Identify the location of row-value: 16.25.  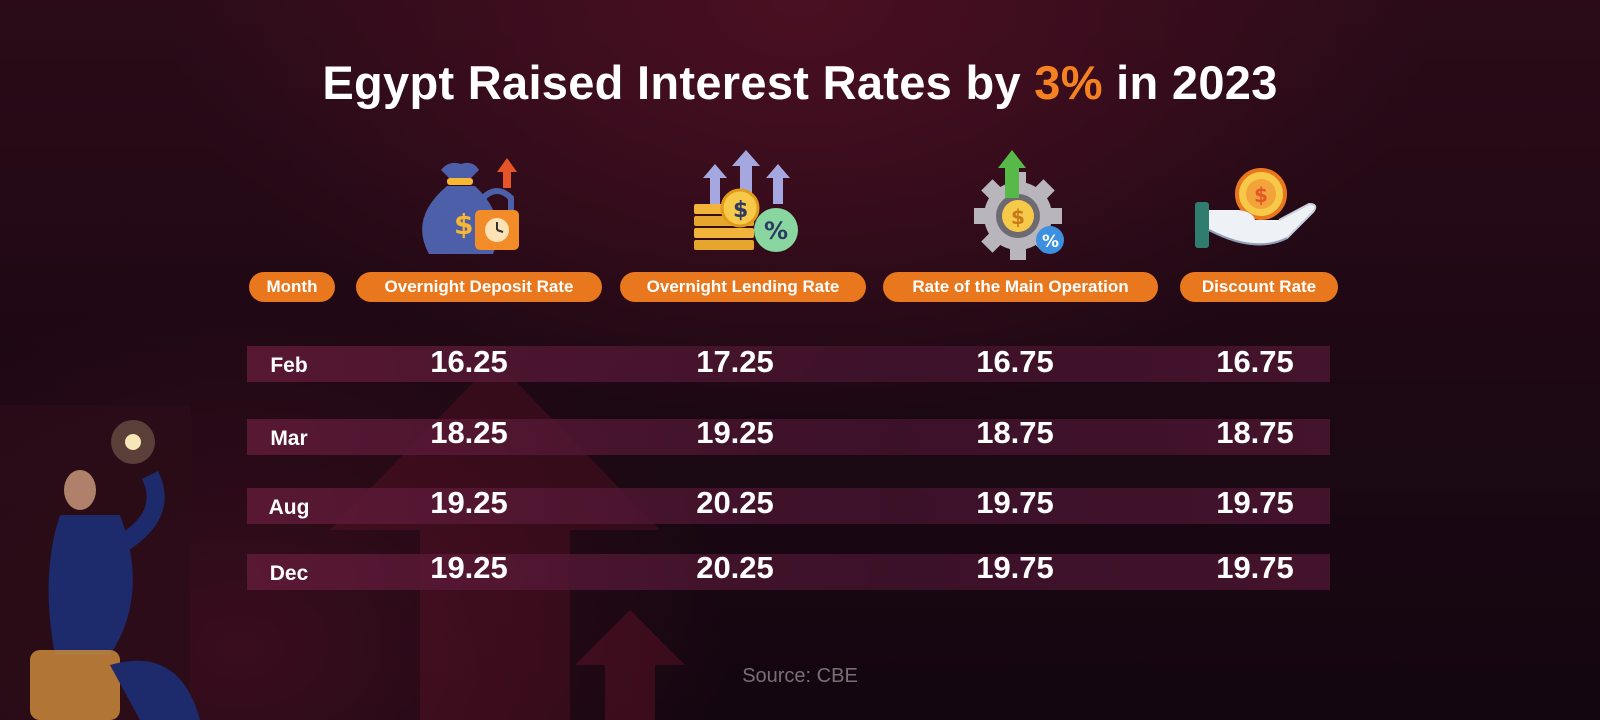
(469, 361).